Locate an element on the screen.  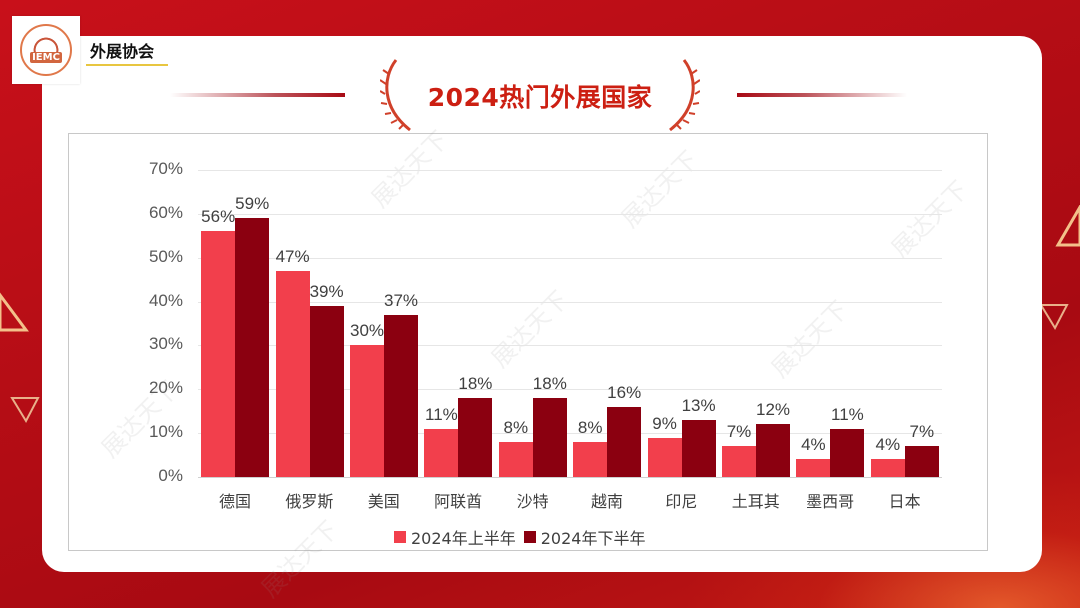
legend-item-h1: 2024年上半年 is located at coordinates (455, 537).